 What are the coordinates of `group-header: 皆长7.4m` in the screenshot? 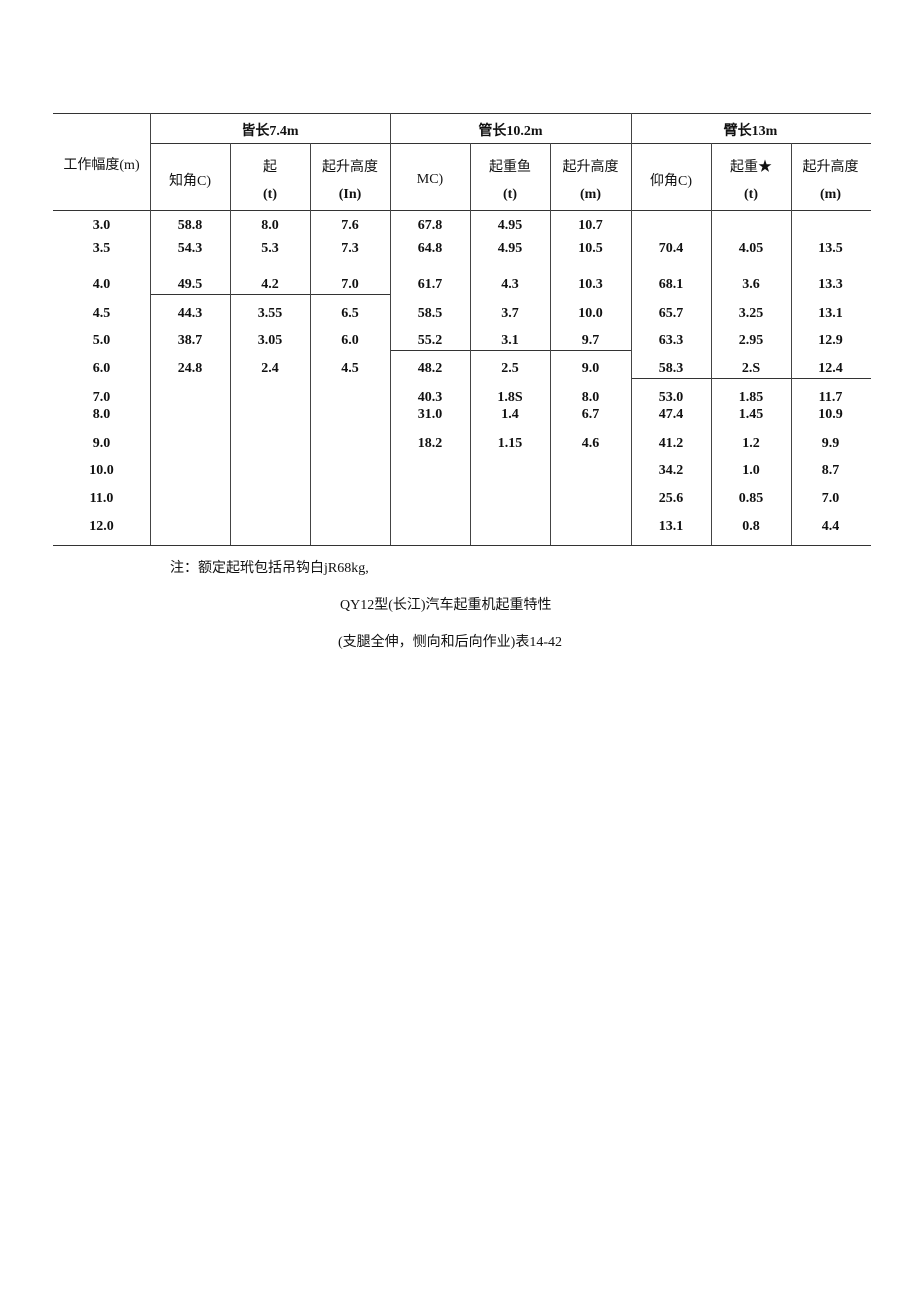 It's located at (270, 131).